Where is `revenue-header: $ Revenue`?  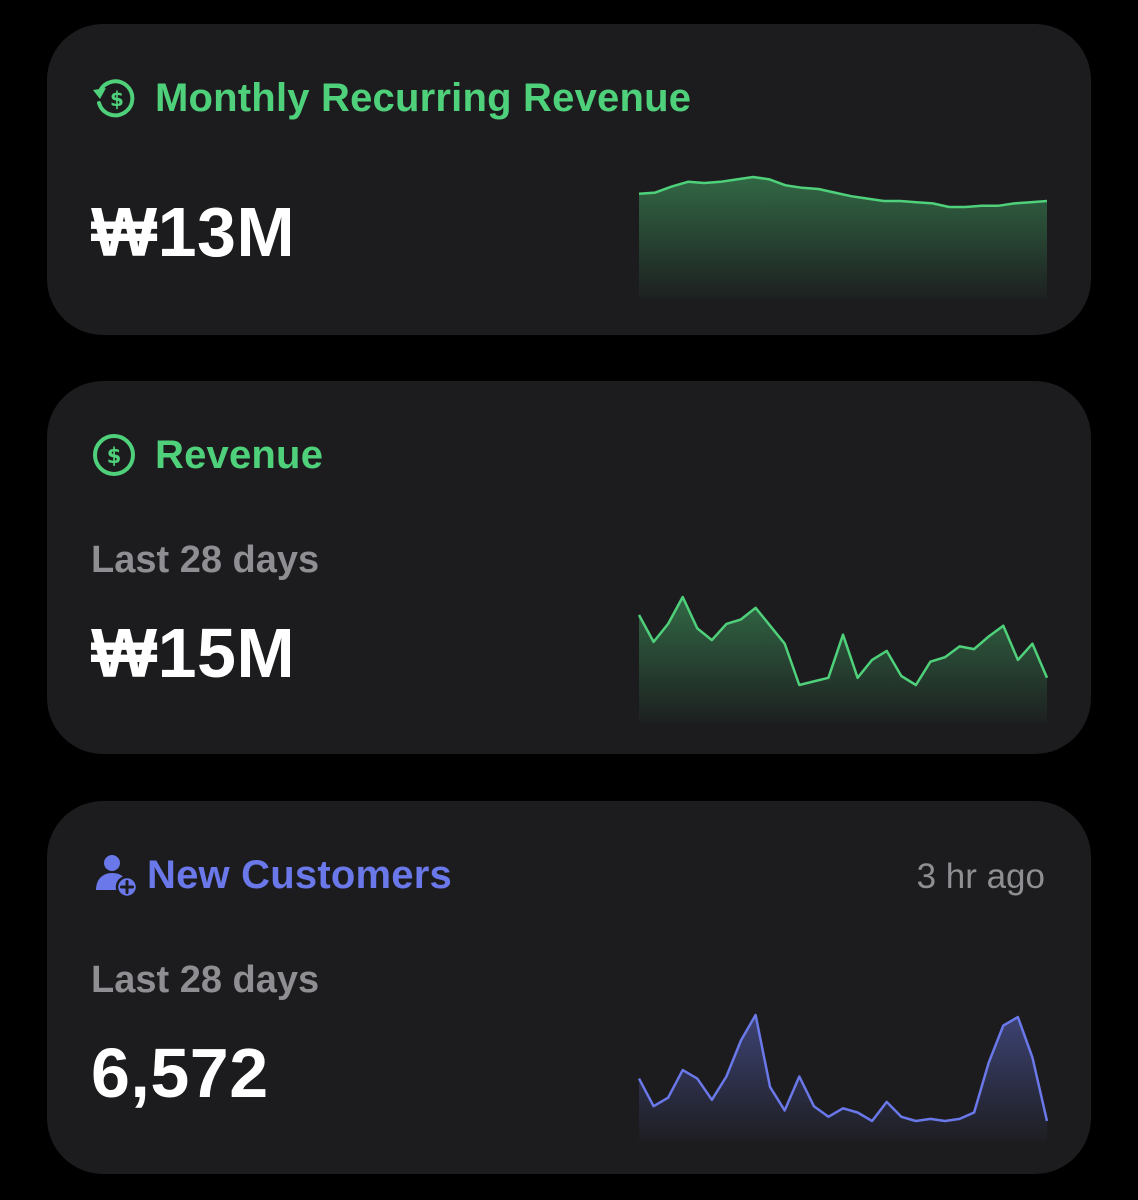 revenue-header: $ Revenue is located at coordinates (207, 455).